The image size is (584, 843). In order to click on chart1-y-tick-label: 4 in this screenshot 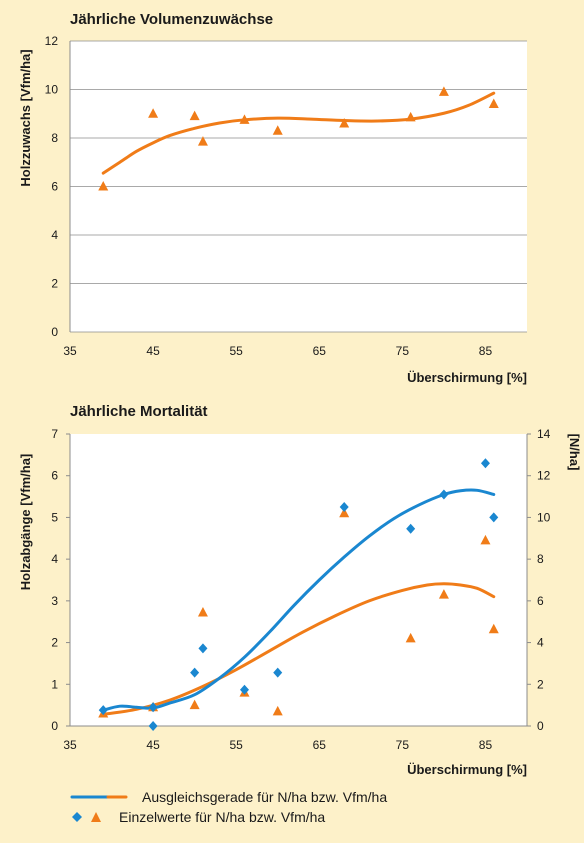, I will do `click(54, 235)`.